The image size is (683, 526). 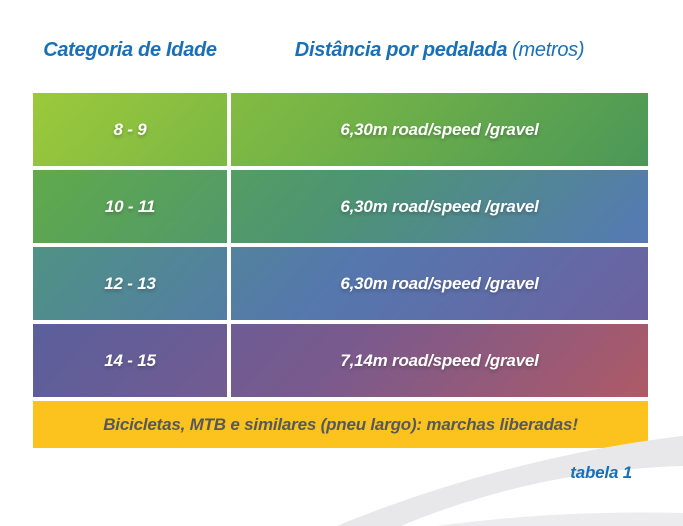 I want to click on header-age-category: Categoria de Idade, so click(x=130, y=50).